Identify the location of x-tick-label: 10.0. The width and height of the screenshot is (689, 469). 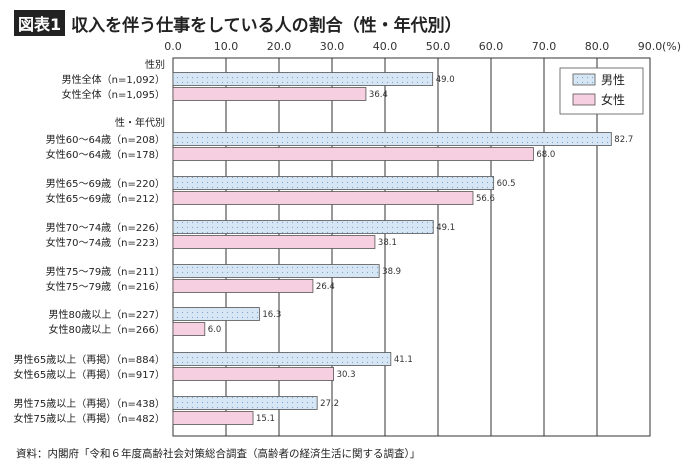
(226, 46).